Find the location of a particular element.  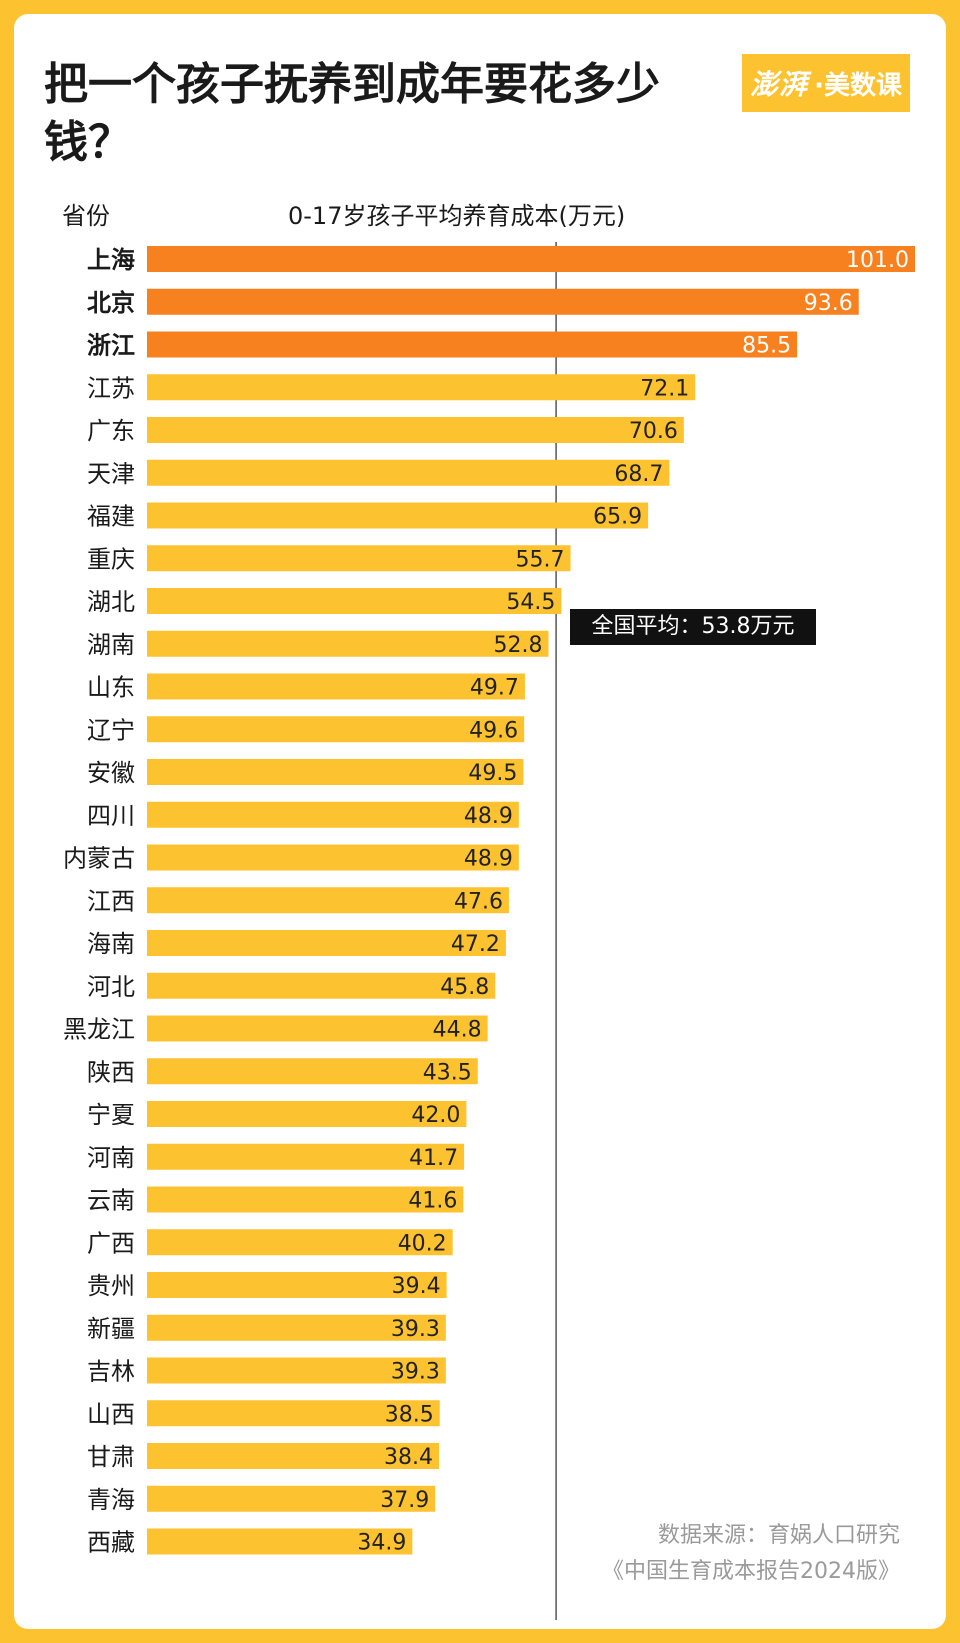

category-label: 山西 is located at coordinates (111, 1414).